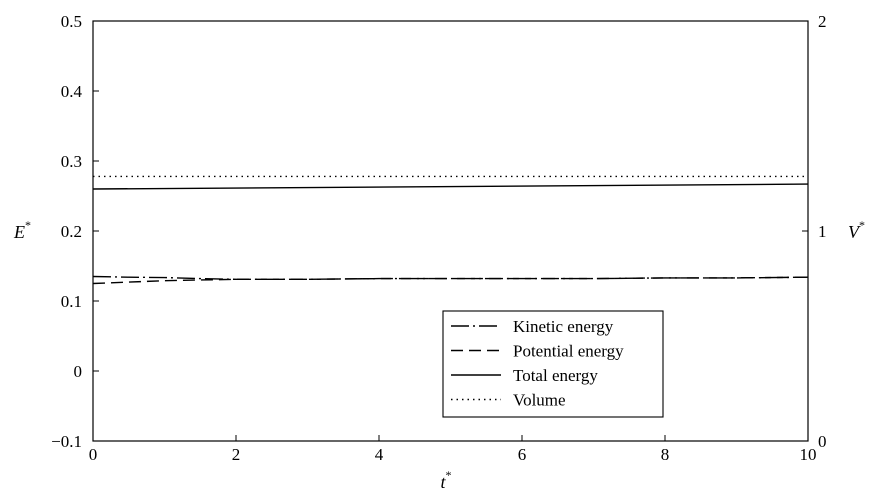 The height and width of the screenshot is (497, 871). Describe the element at coordinates (71, 231) in the screenshot. I see `y-left-tick-label: 0.2` at that location.